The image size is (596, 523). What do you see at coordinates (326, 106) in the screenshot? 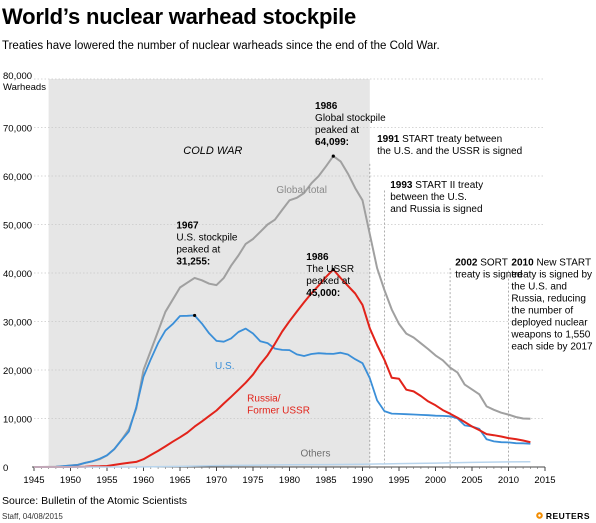
I see `annotation-global-peak-line: 1986` at bounding box center [326, 106].